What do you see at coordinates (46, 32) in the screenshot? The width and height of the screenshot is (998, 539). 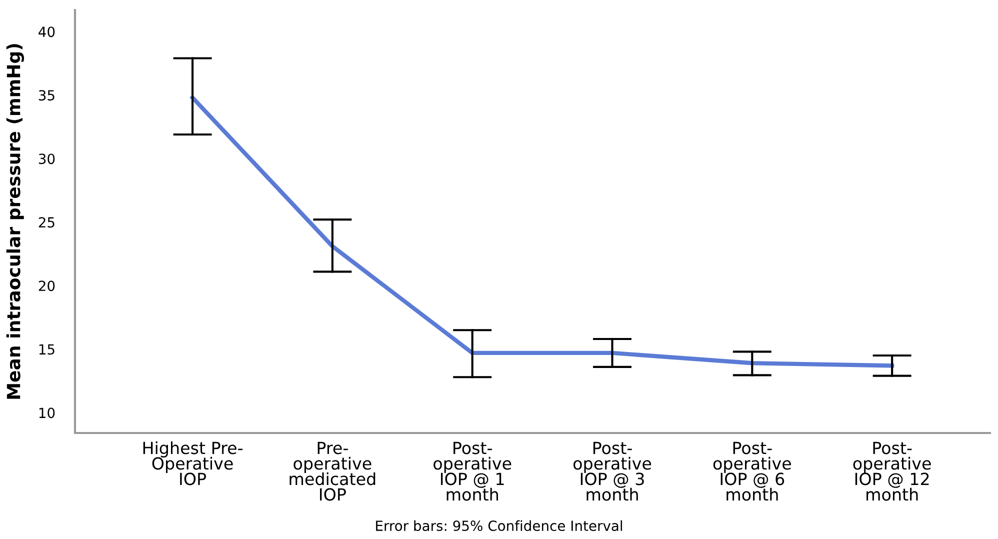 I see `y-tick-label: 40` at bounding box center [46, 32].